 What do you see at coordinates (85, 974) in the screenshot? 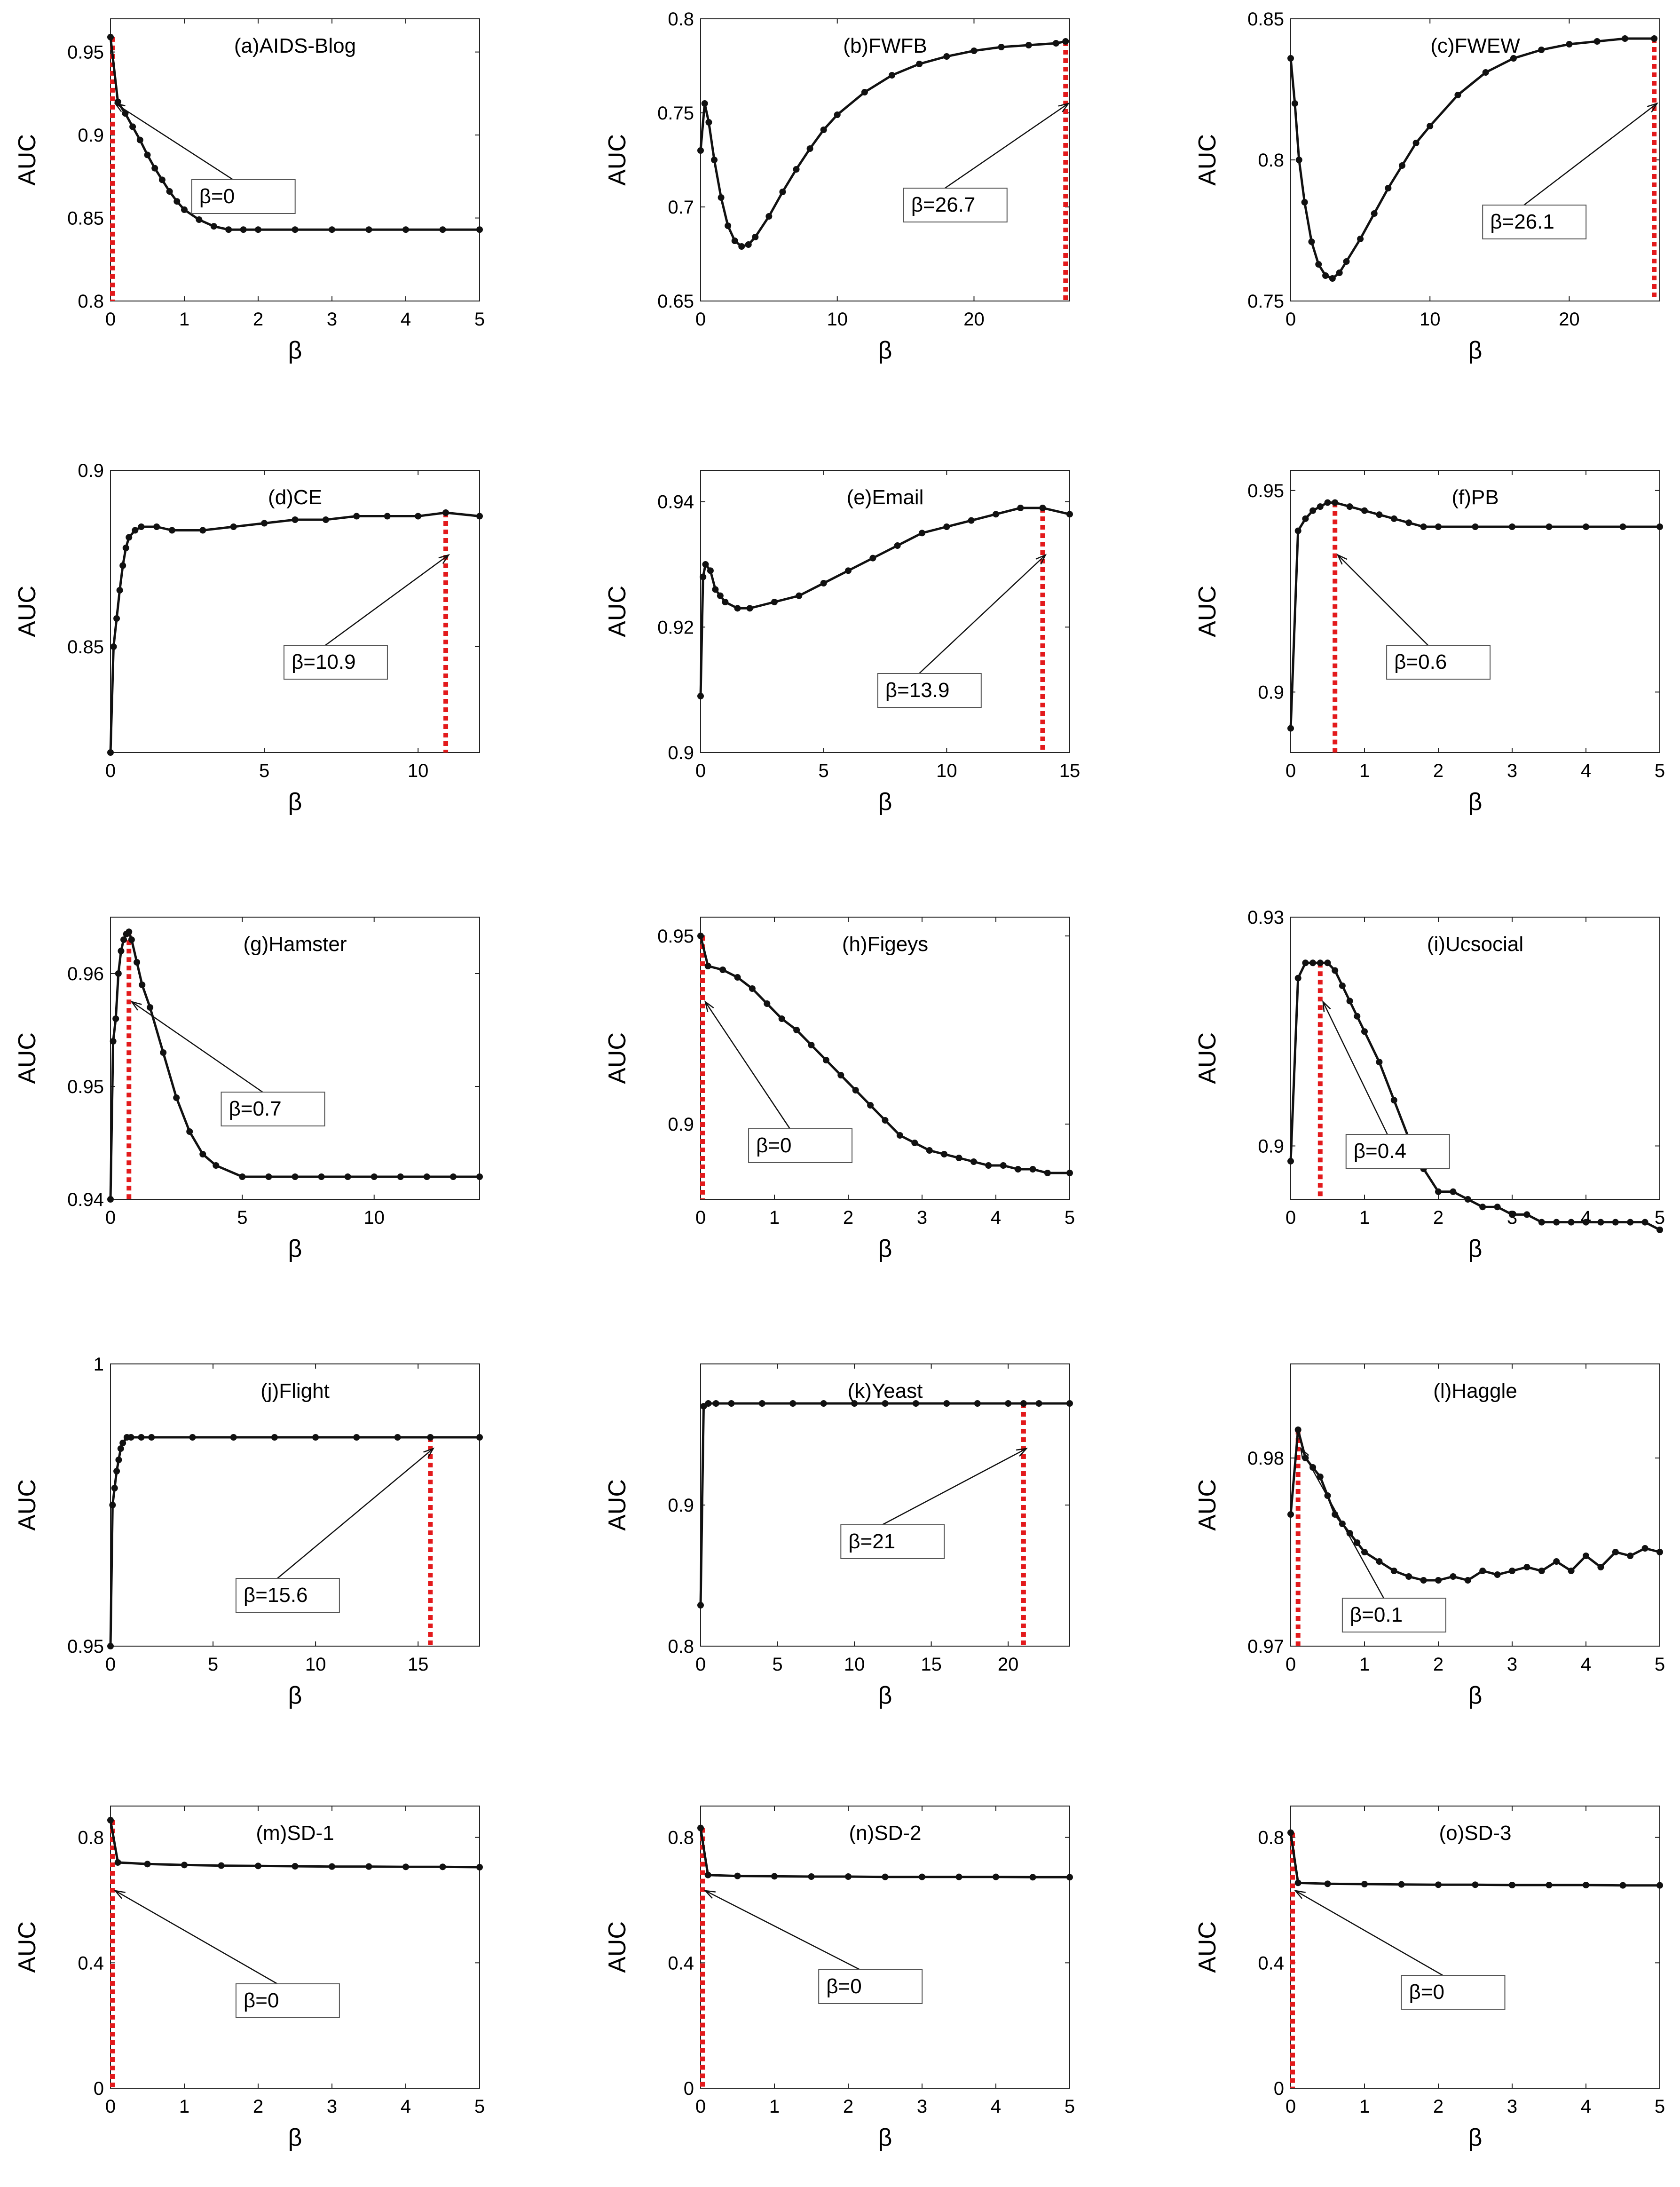
I see `y-tick-label: 0.96` at bounding box center [85, 974].